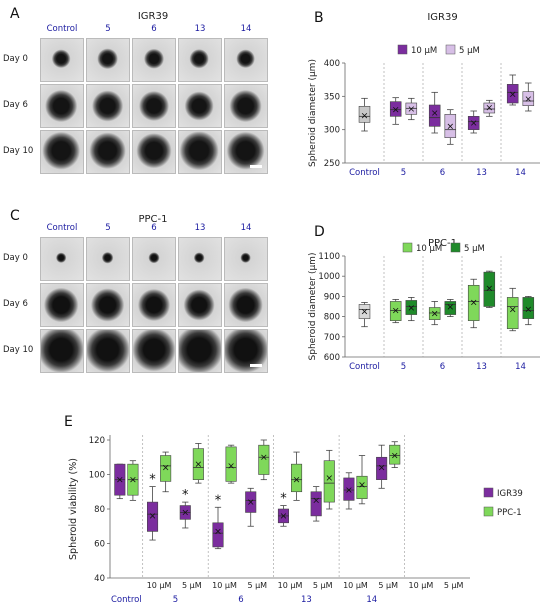 This screenshot has width=550, height=611. Describe the element at coordinates (62, 228) in the screenshot. I see `panel-c-col-label: Control` at that location.